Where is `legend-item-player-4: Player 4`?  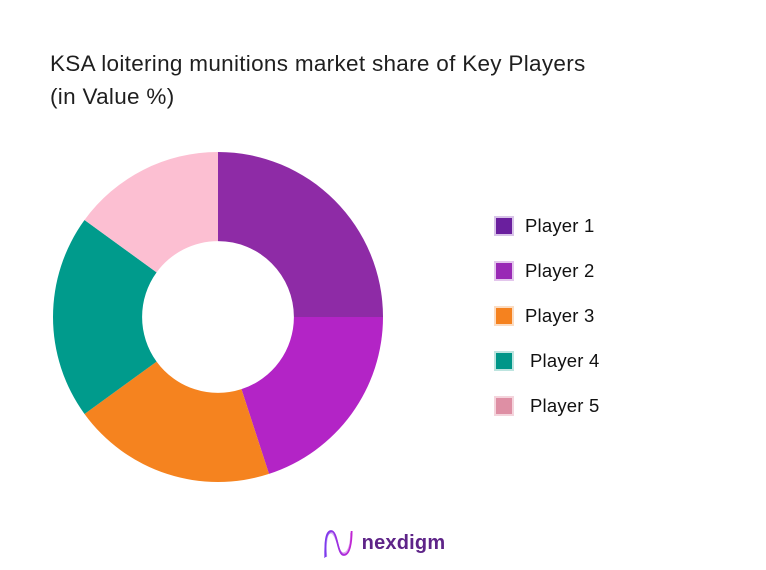
legend-item-player-4: Player 4 is located at coordinates (546, 361).